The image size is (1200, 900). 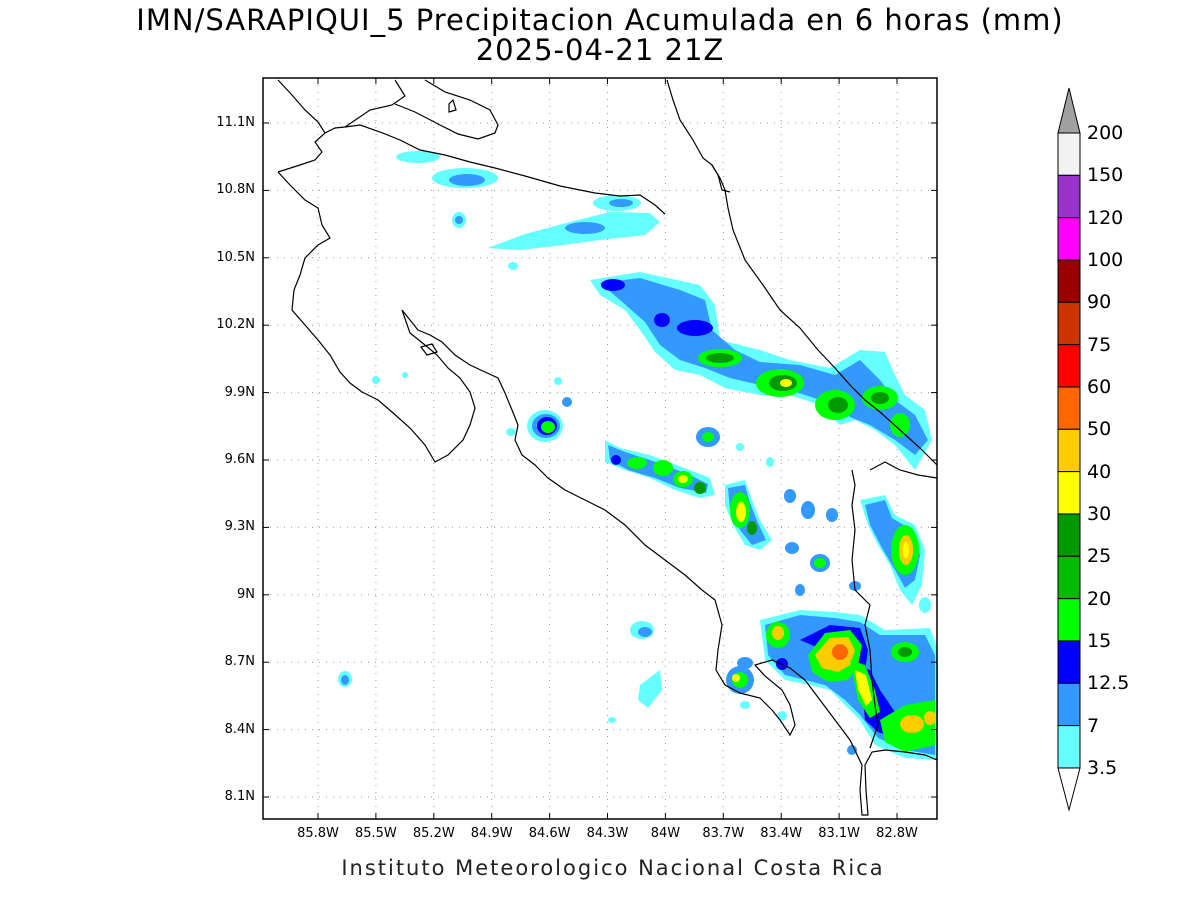 What do you see at coordinates (1105, 133) in the screenshot?
I see `colorbar-label: 200` at bounding box center [1105, 133].